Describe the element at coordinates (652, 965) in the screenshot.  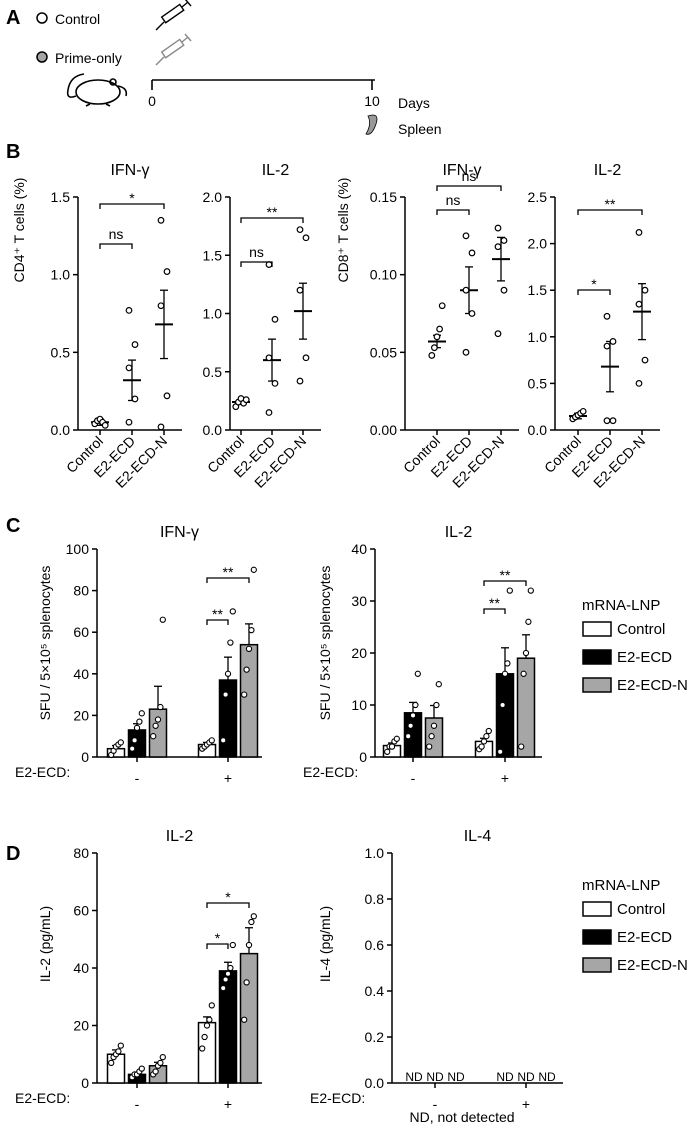
I see `legend-d-e2-ecd-n: E2-ECD-N` at that location.